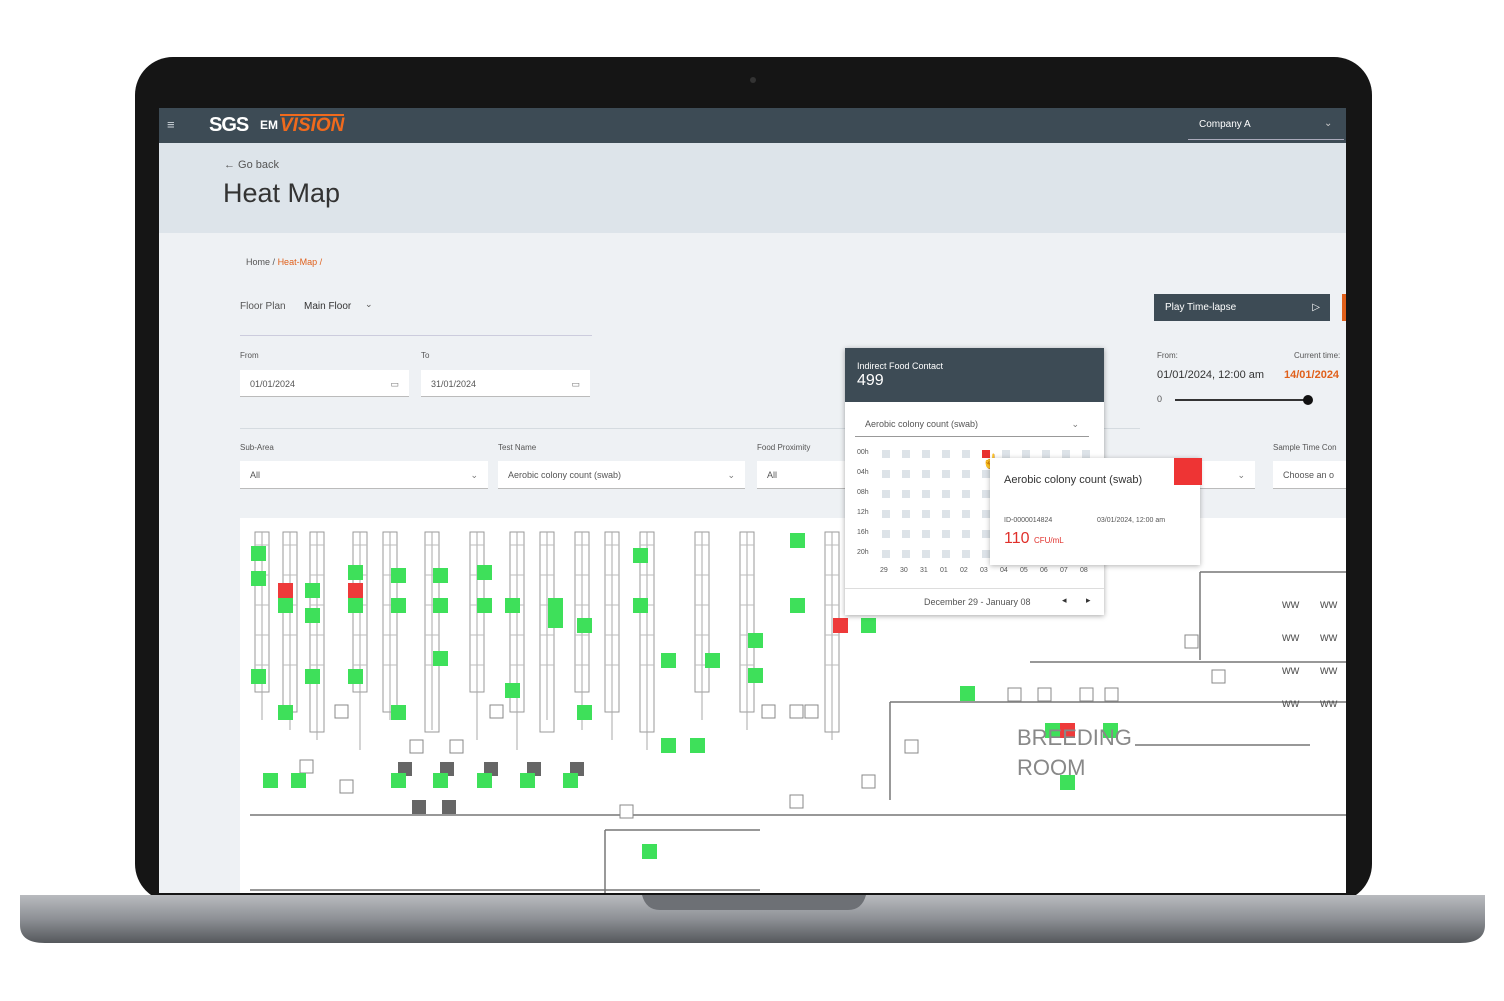  I want to click on sample-time-select: Choose an o, so click(1309, 475).